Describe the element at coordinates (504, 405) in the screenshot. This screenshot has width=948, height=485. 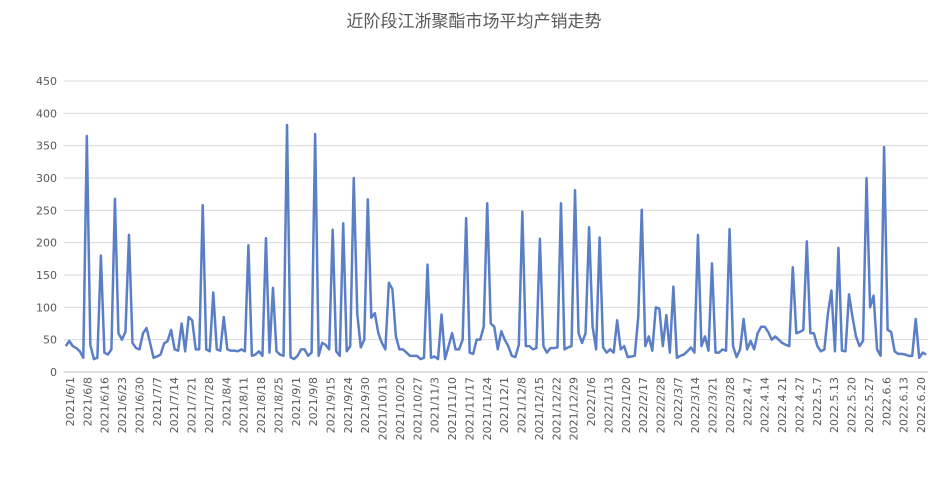
I see `x-tick-label: 2021/12/1` at that location.